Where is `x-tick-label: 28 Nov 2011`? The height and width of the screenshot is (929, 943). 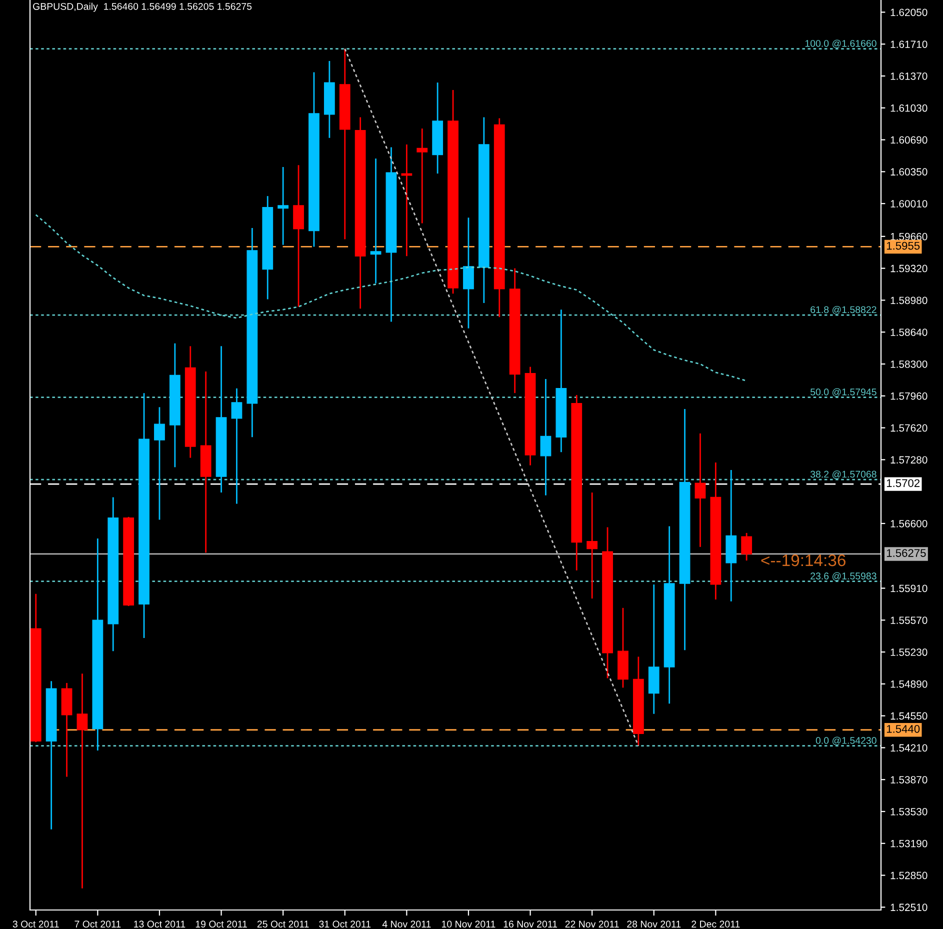 x-tick-label: 28 Nov 2011 is located at coordinates (654, 924).